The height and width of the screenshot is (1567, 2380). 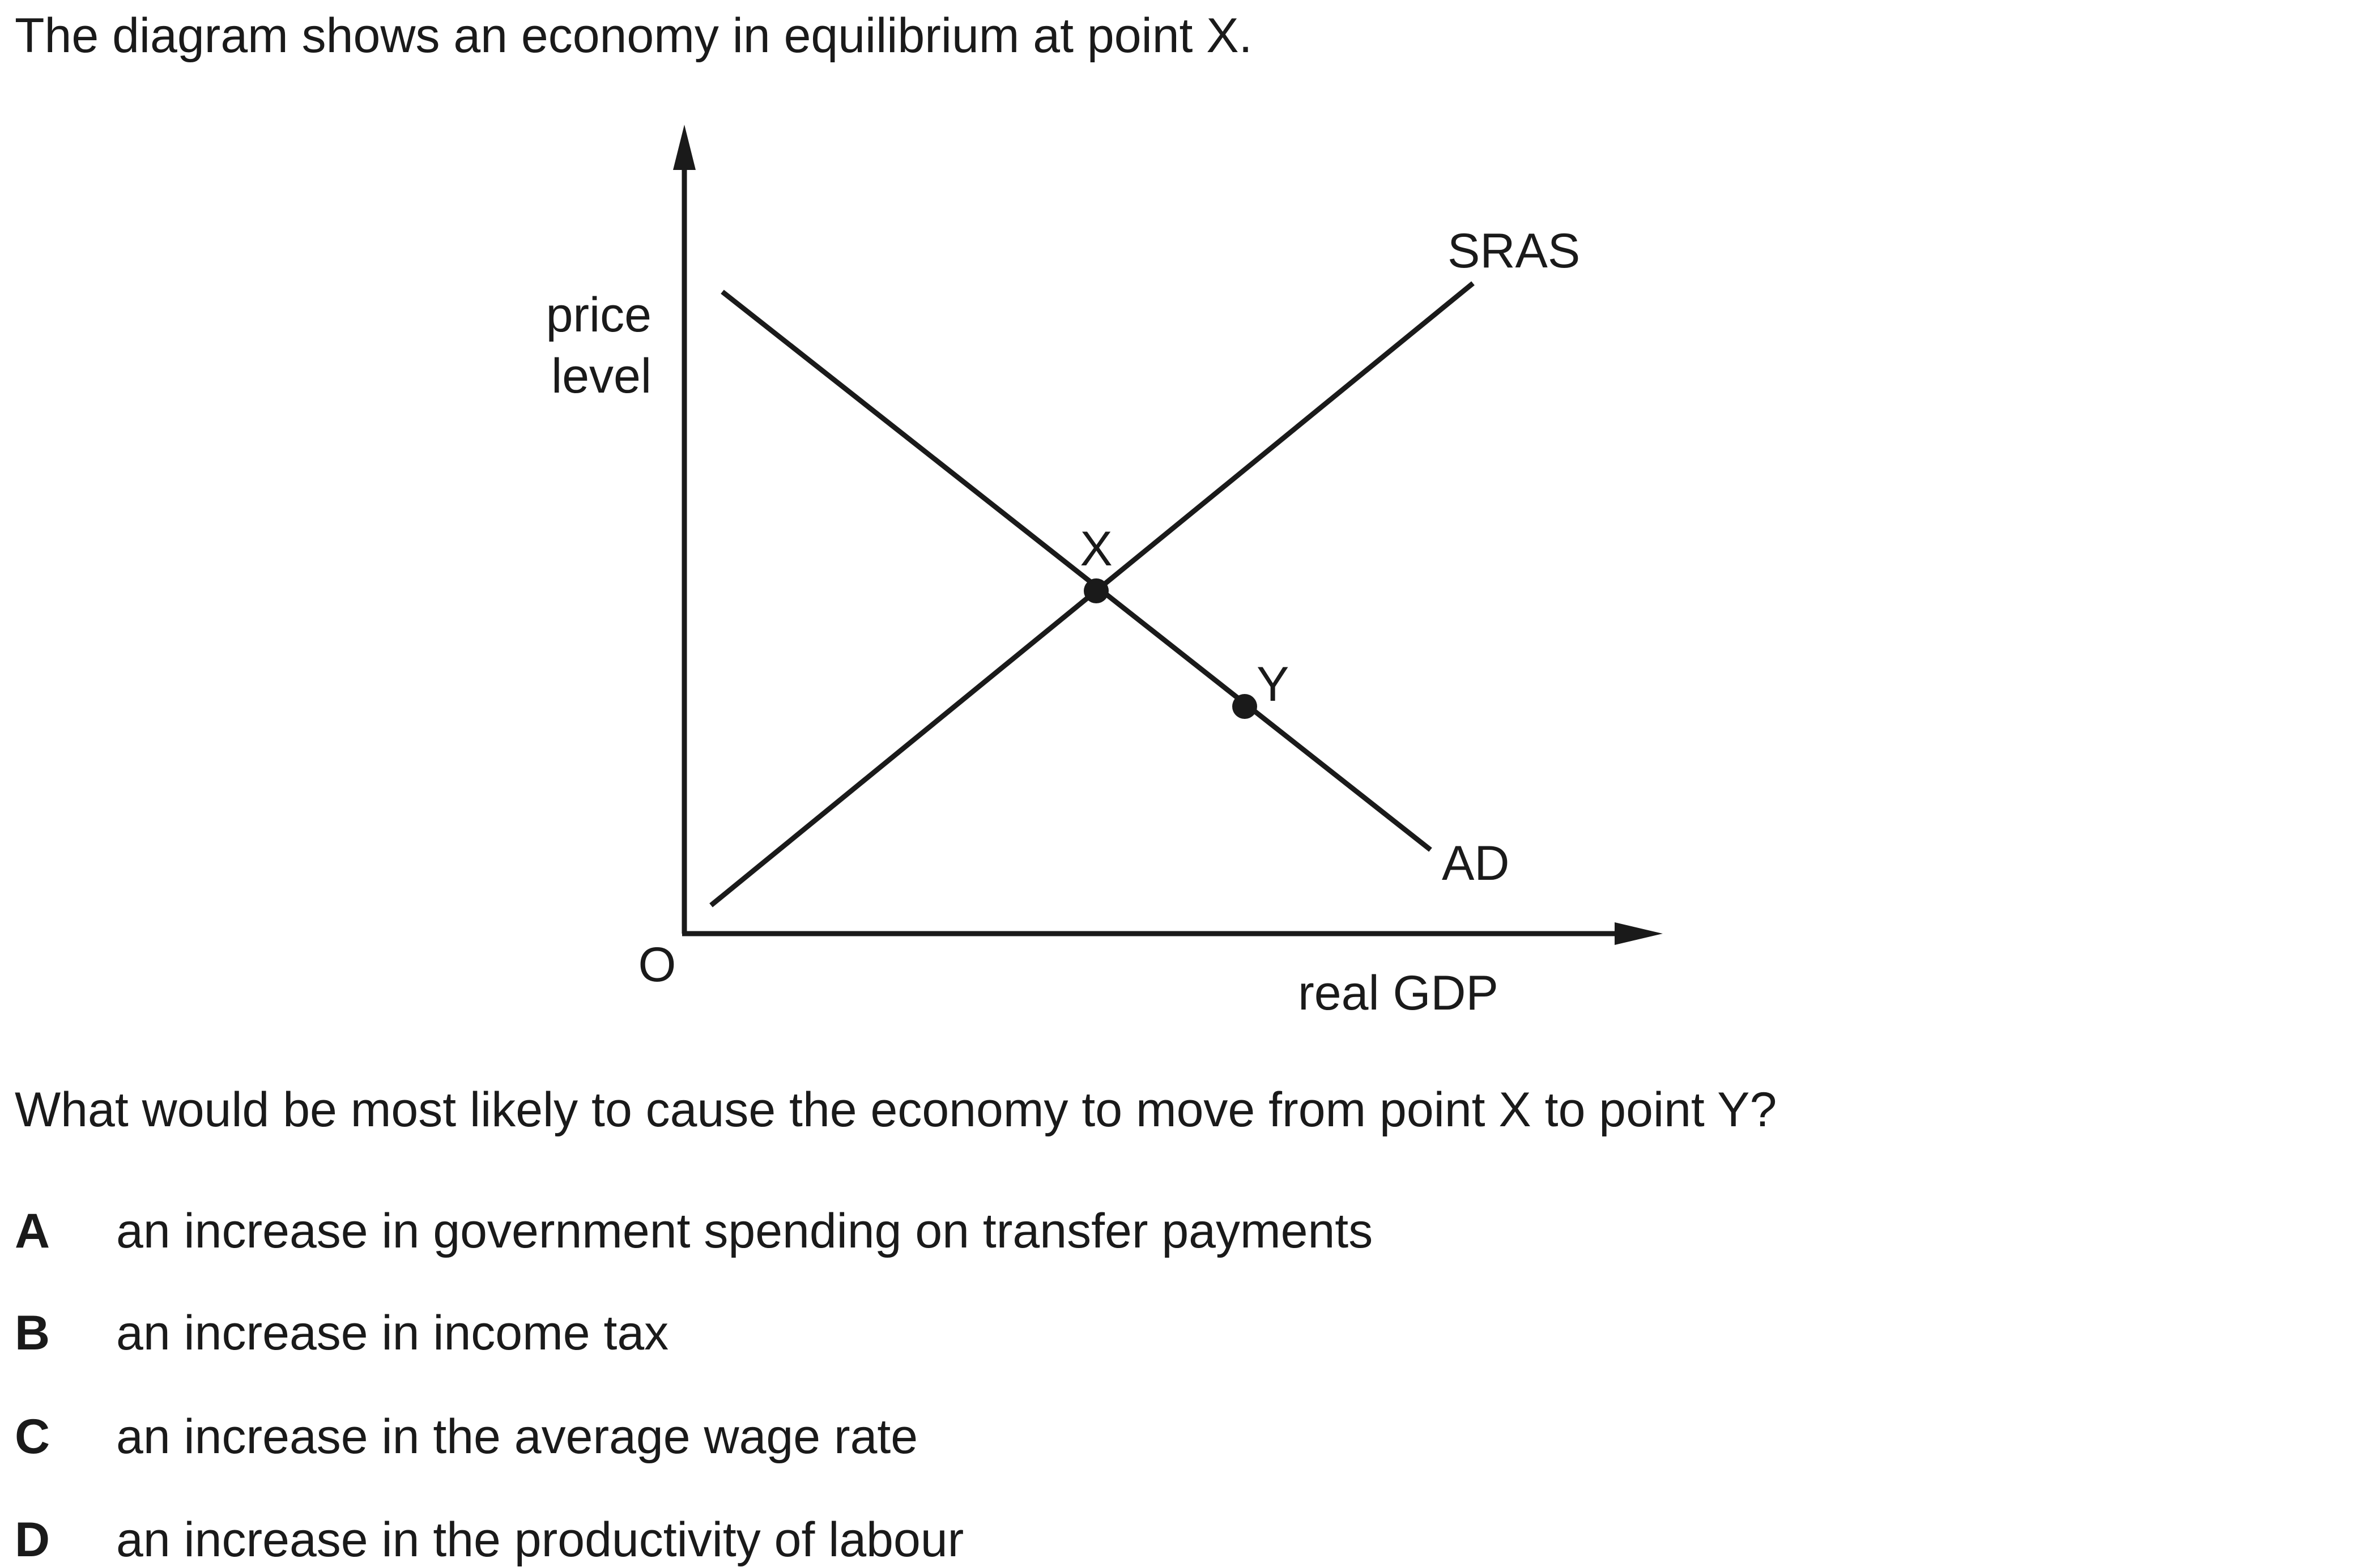 I want to click on option-b-text: an increase in income tax, so click(x=392, y=1333).